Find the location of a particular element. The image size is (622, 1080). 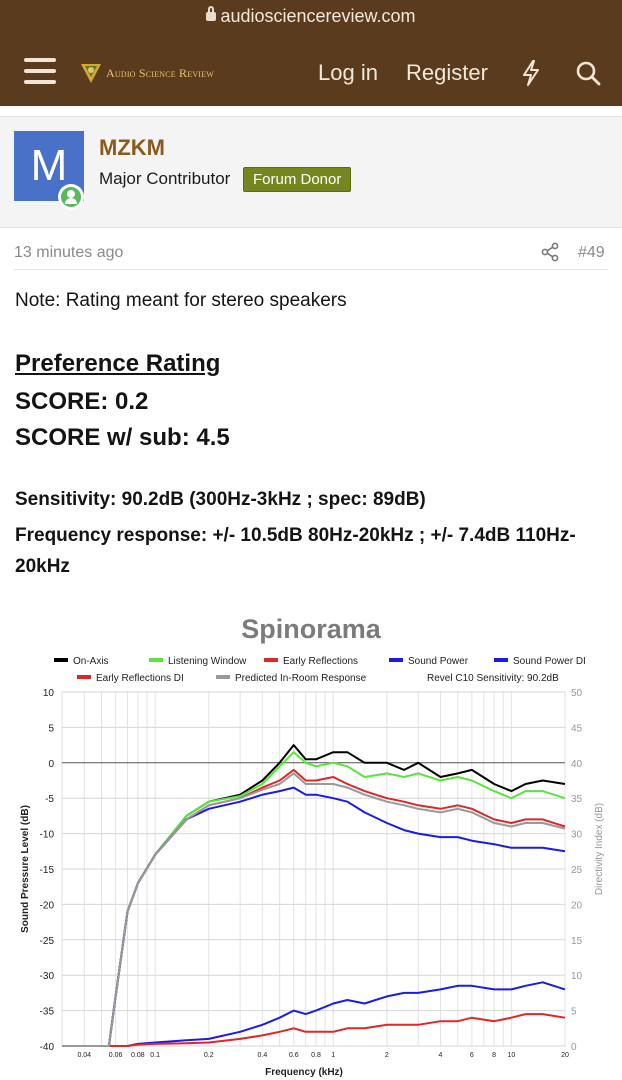

y-tick-label: -35 is located at coordinates (47, 1012).